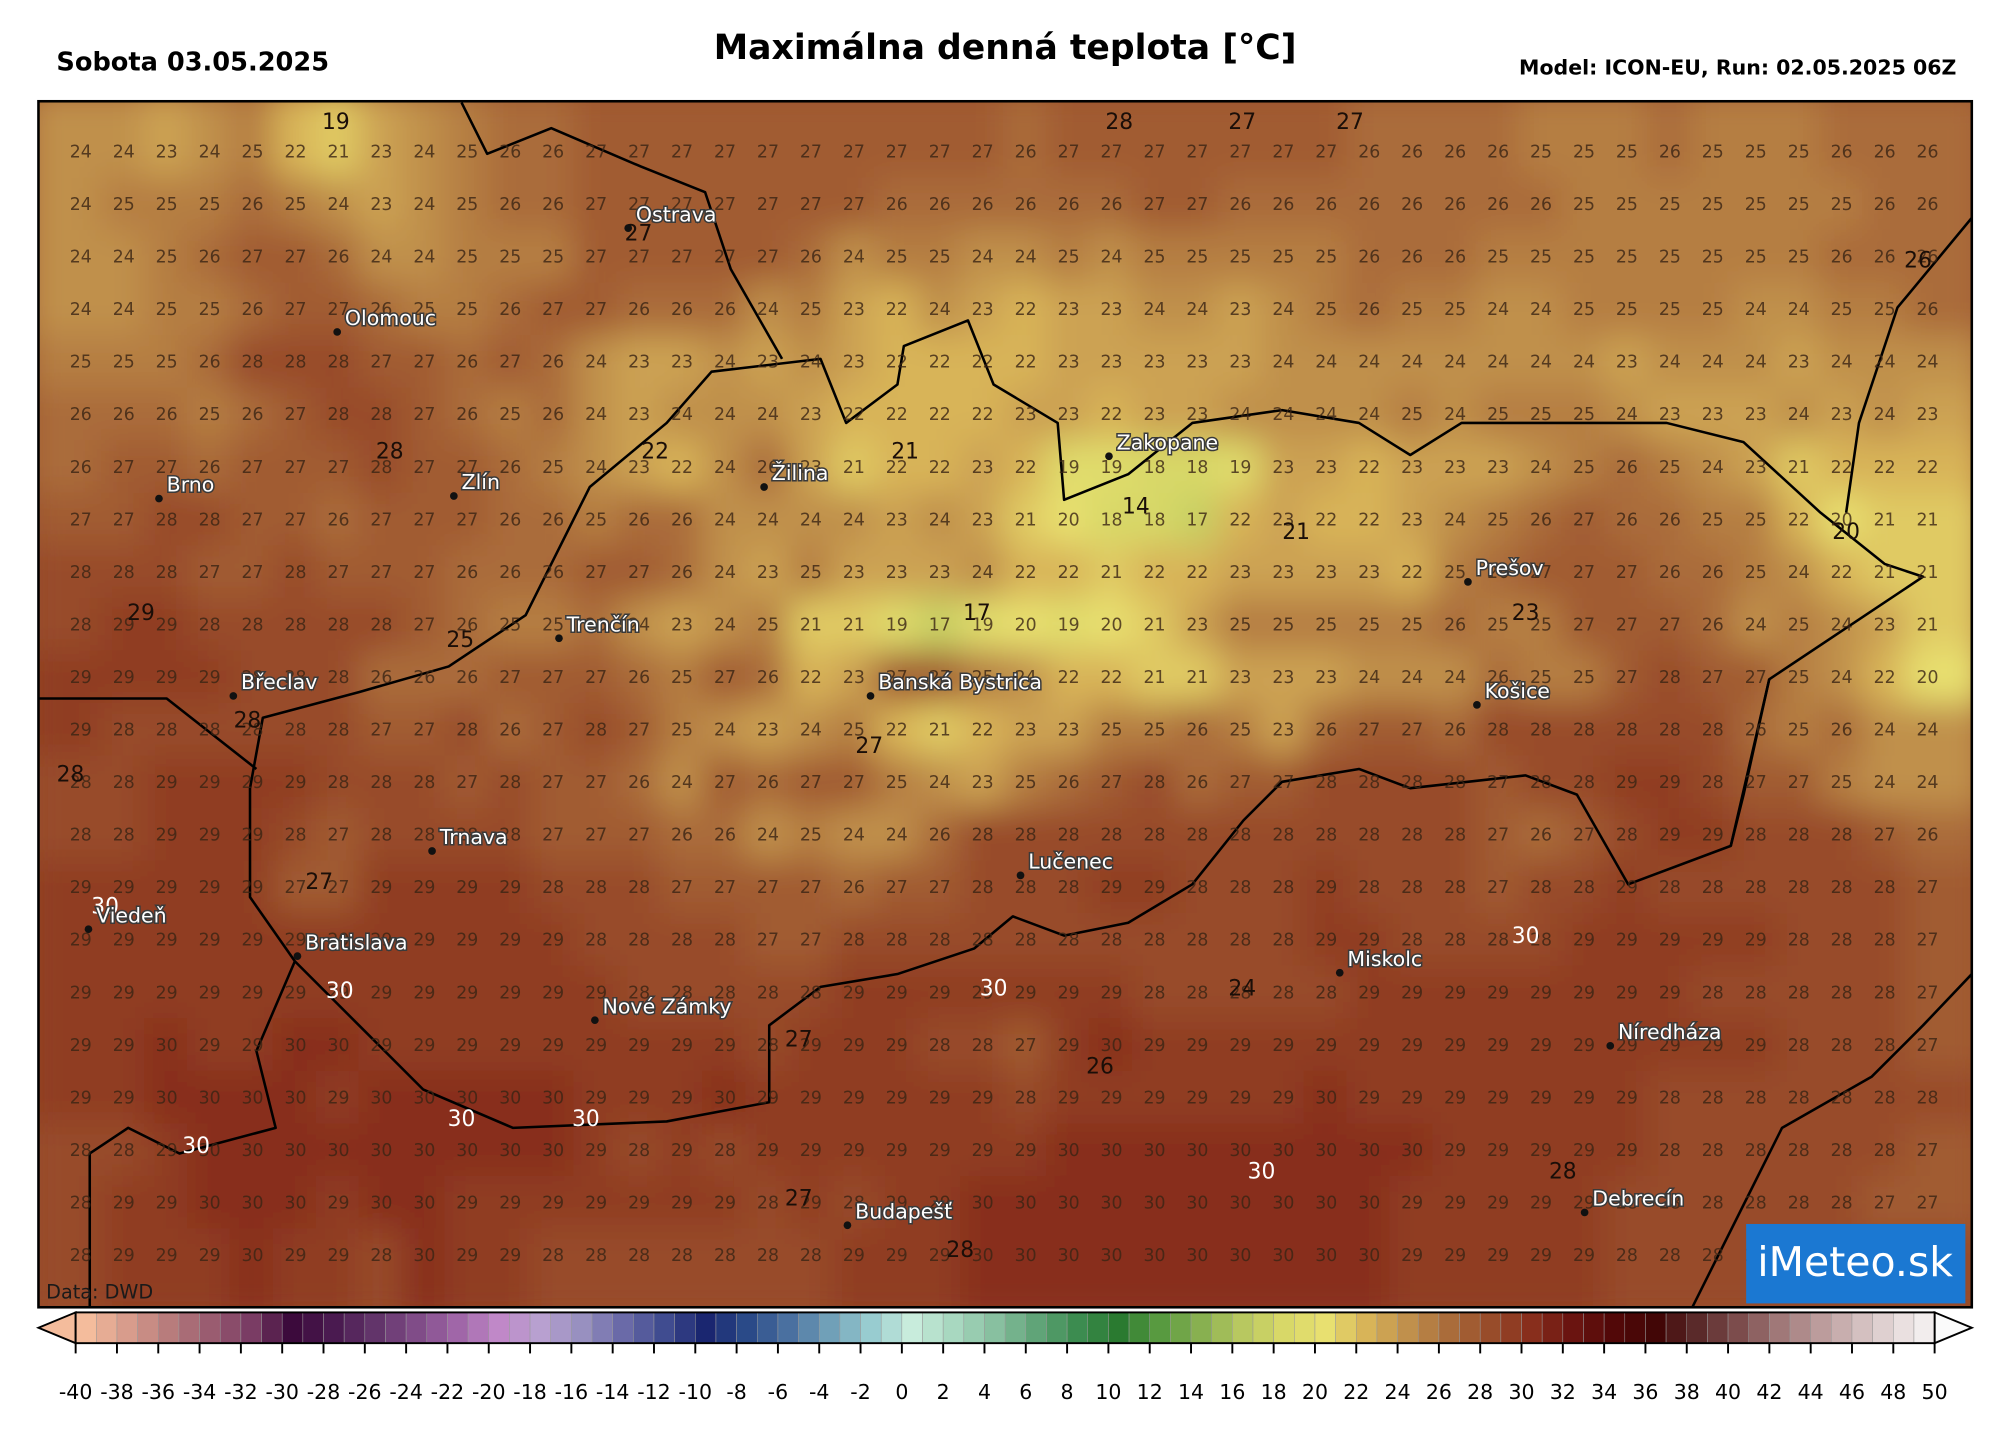 This screenshot has height=1438, width=2000. I want to click on extremum-label: 27, so click(869, 746).